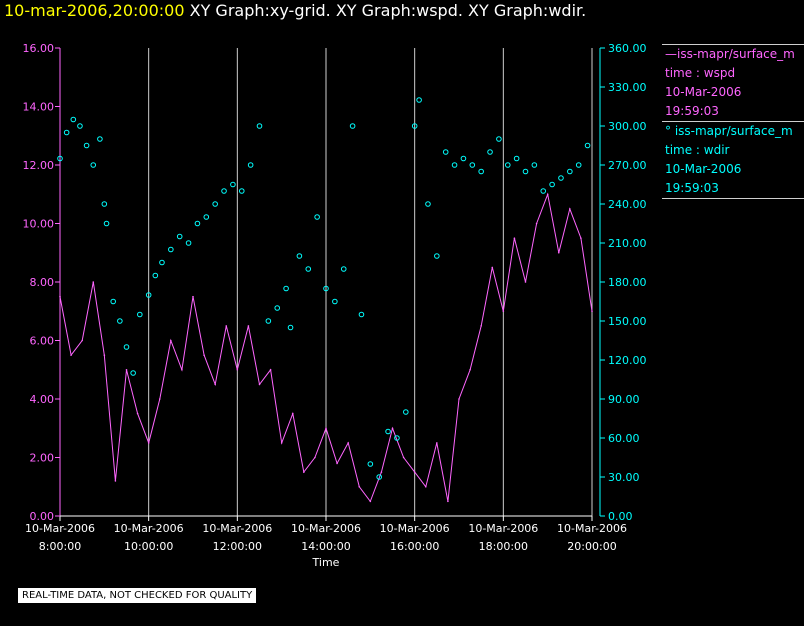  What do you see at coordinates (39, 107) in the screenshot?
I see `left-tick-label: 14.00` at bounding box center [39, 107].